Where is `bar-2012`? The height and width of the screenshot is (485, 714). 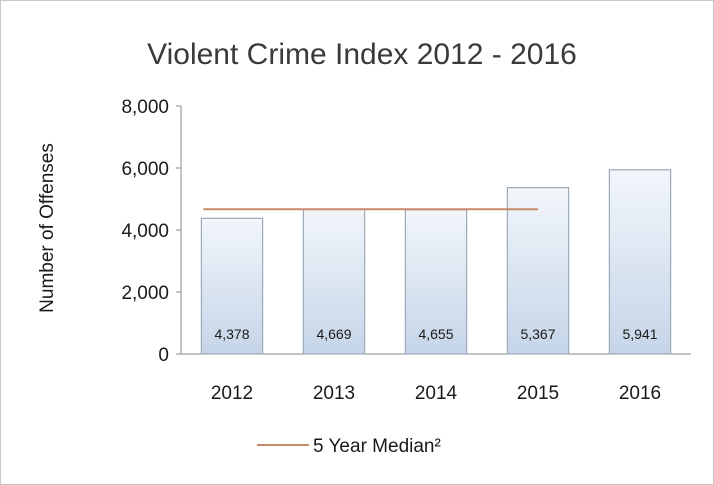 bar-2012 is located at coordinates (232, 286).